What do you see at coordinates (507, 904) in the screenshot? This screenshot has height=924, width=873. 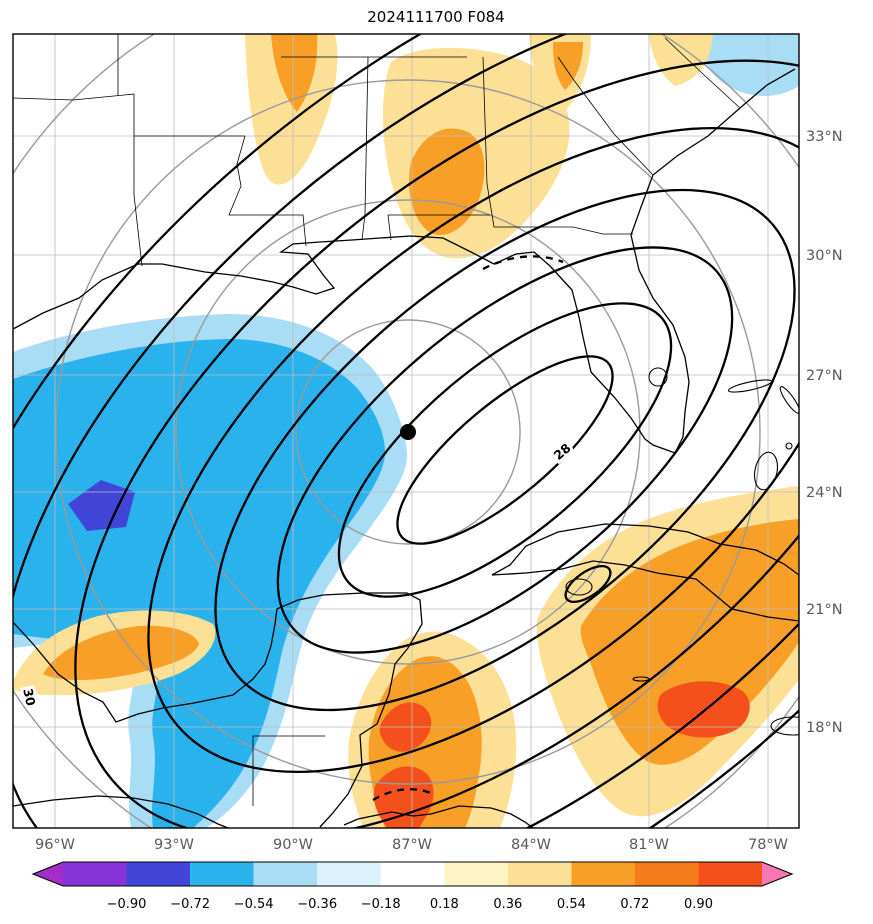 I see `colorbar-tick-6: 0.36` at bounding box center [507, 904].